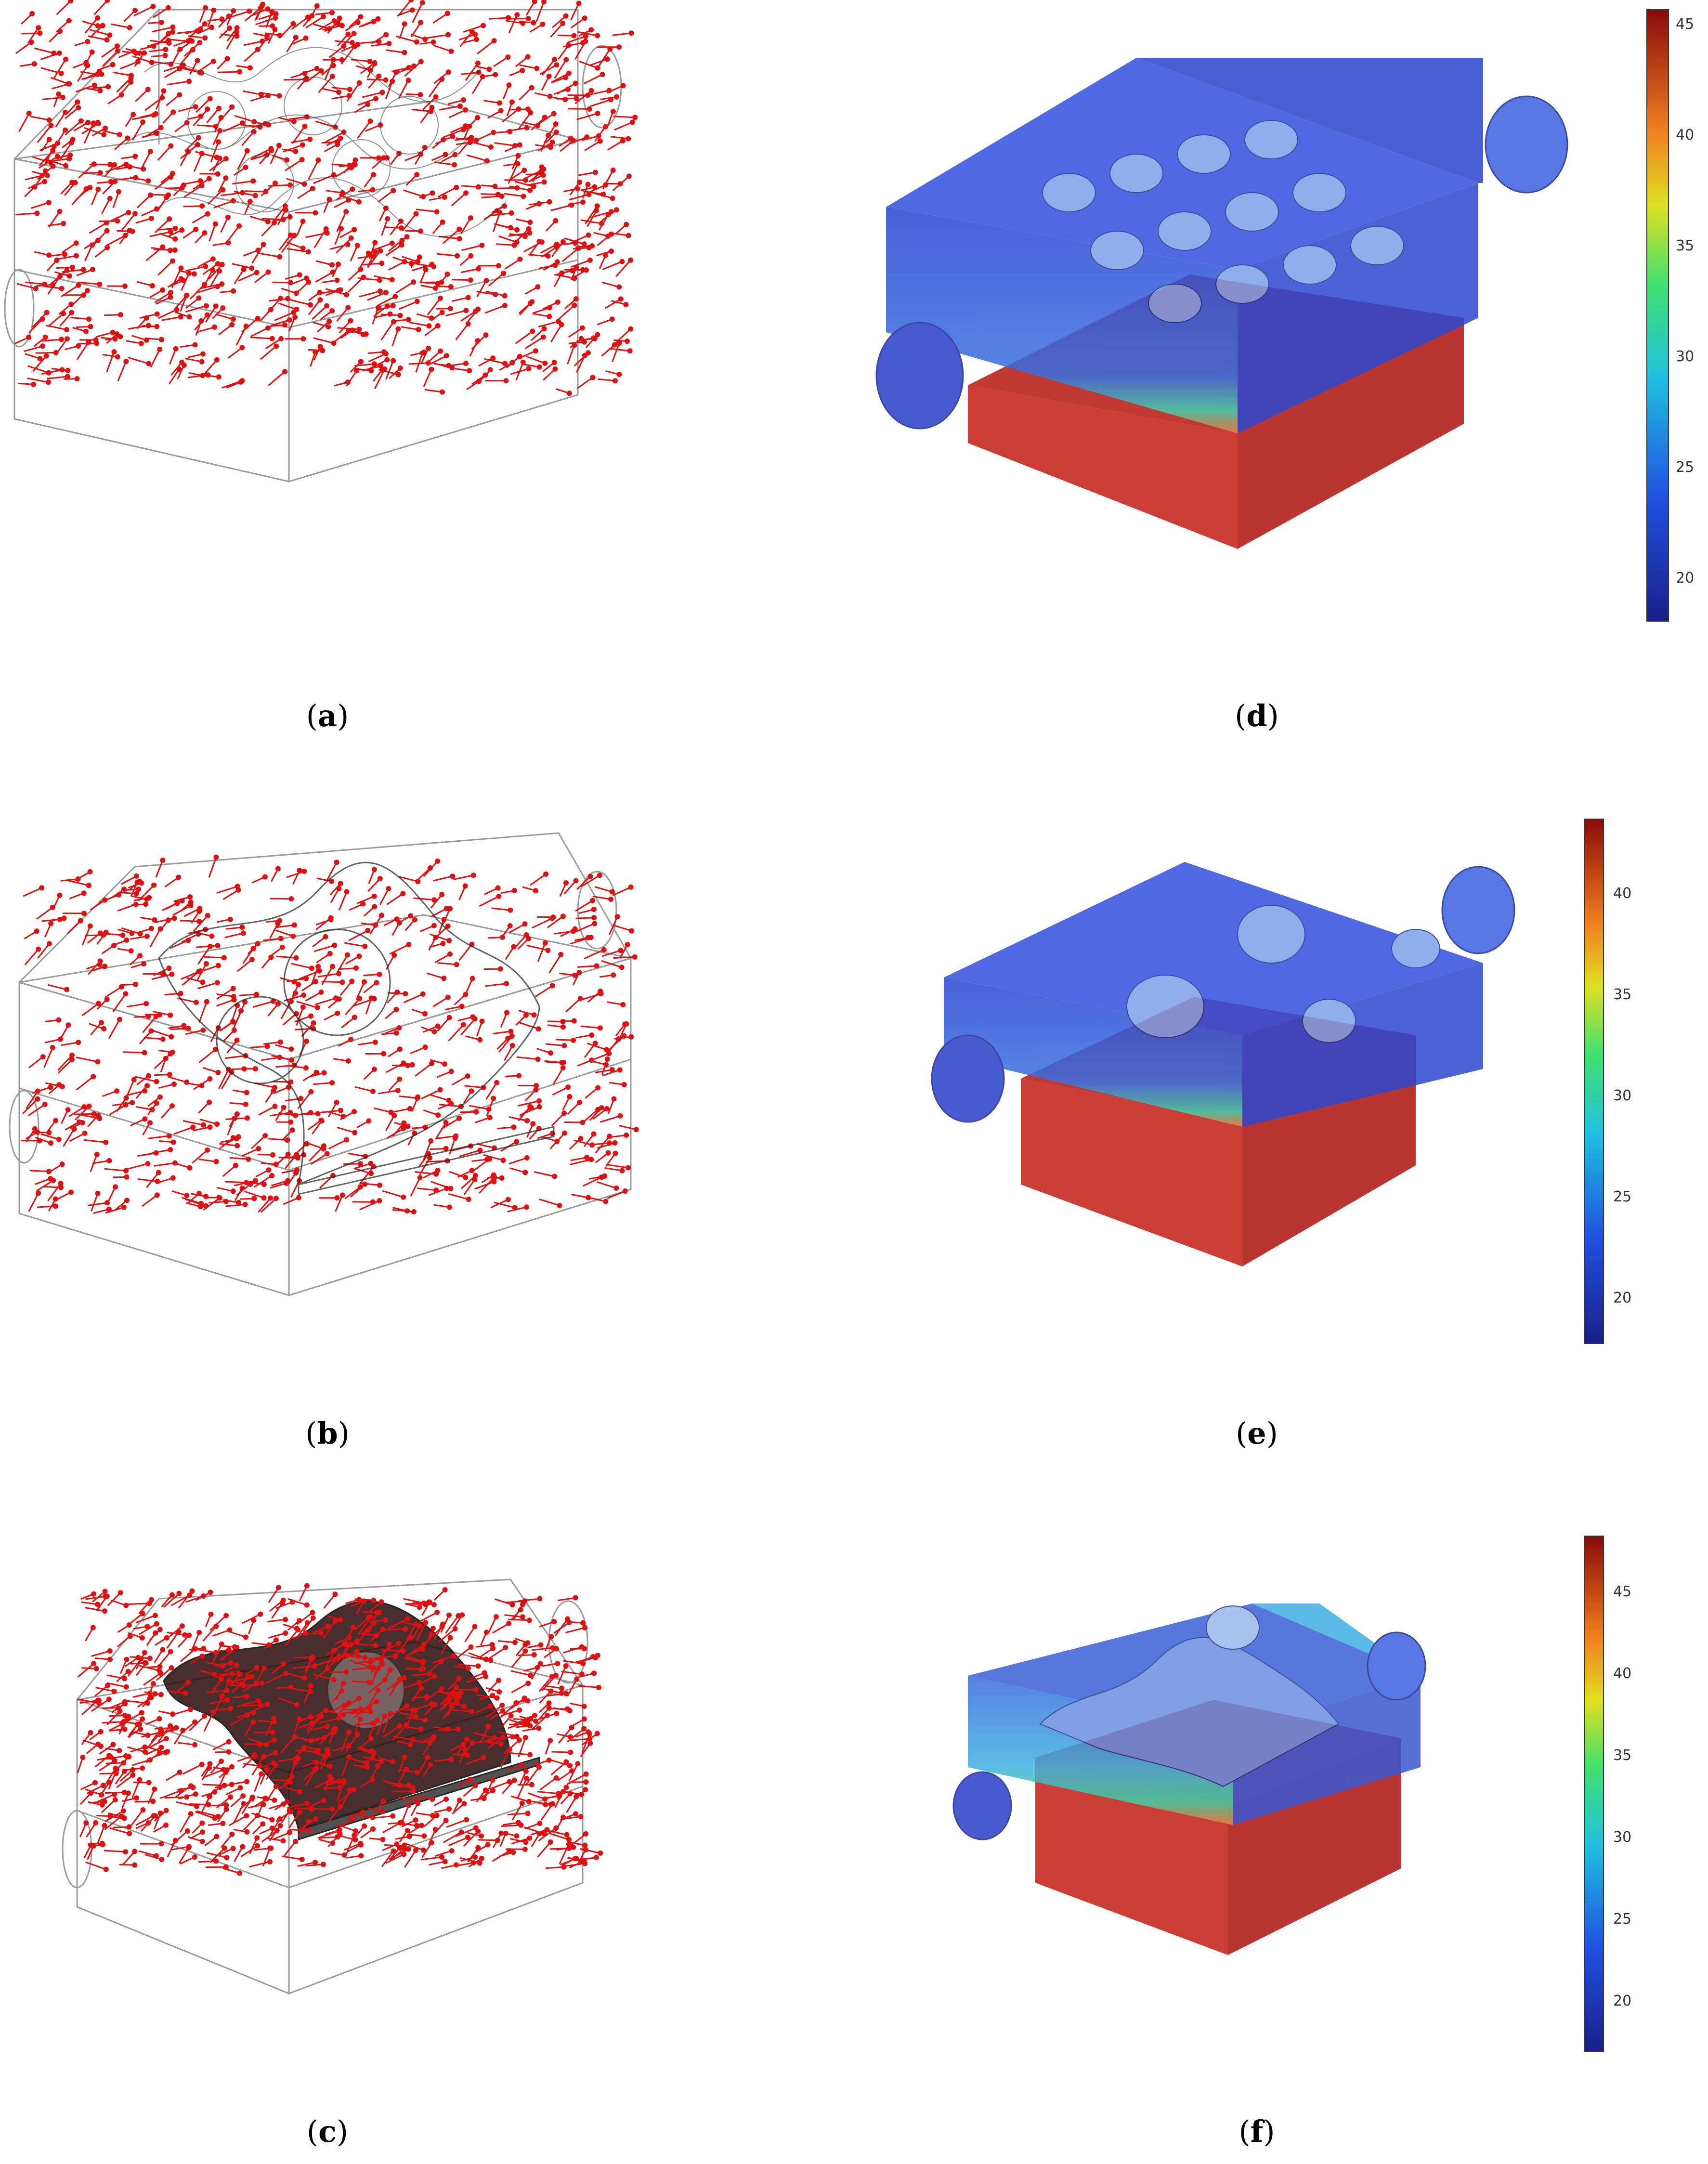 The height and width of the screenshot is (2164, 1708). I want to click on velocity-vector-field, so click(340, 1730).